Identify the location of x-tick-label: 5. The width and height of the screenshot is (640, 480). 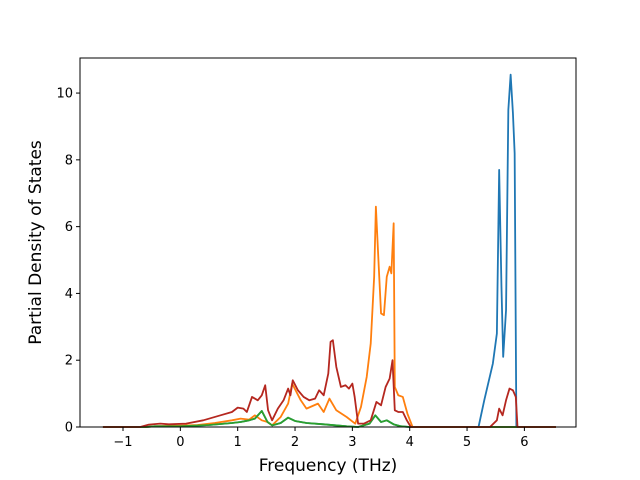
(467, 442).